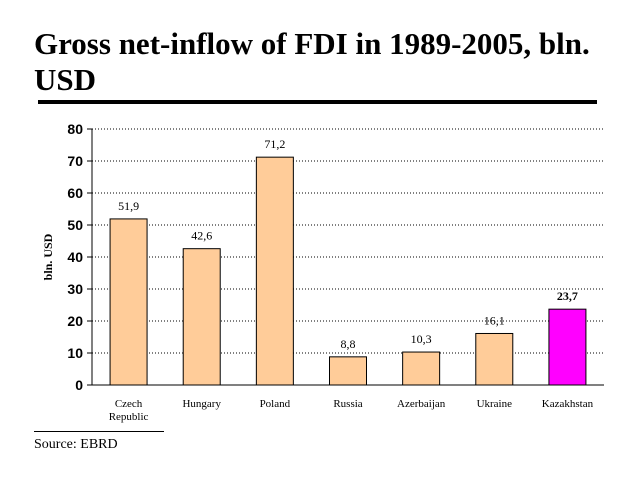  Describe the element at coordinates (79, 385) in the screenshot. I see `y-tick-label-0: 0` at that location.